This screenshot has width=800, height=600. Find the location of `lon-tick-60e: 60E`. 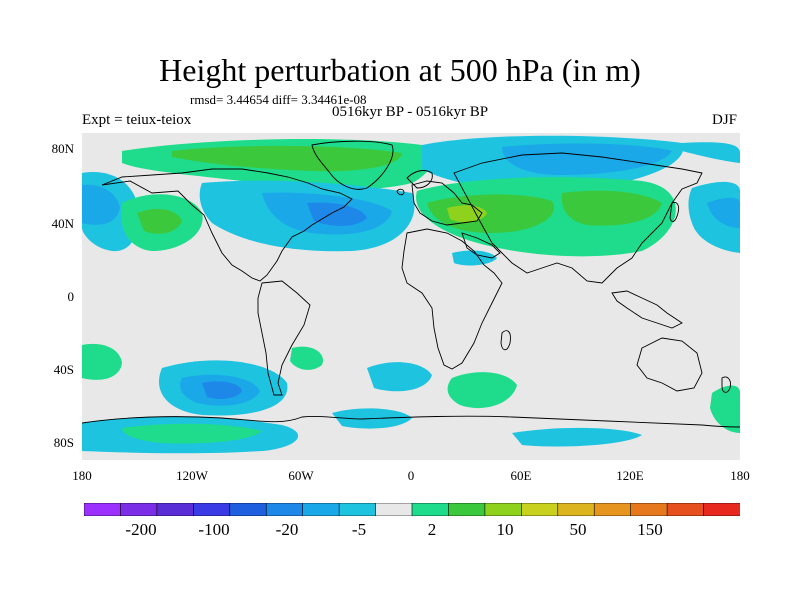

lon-tick-60e: 60E is located at coordinates (521, 475).